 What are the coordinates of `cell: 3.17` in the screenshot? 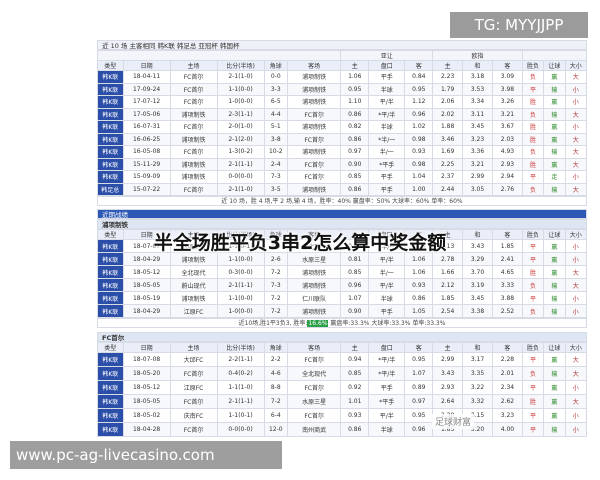 It's located at (477, 359).